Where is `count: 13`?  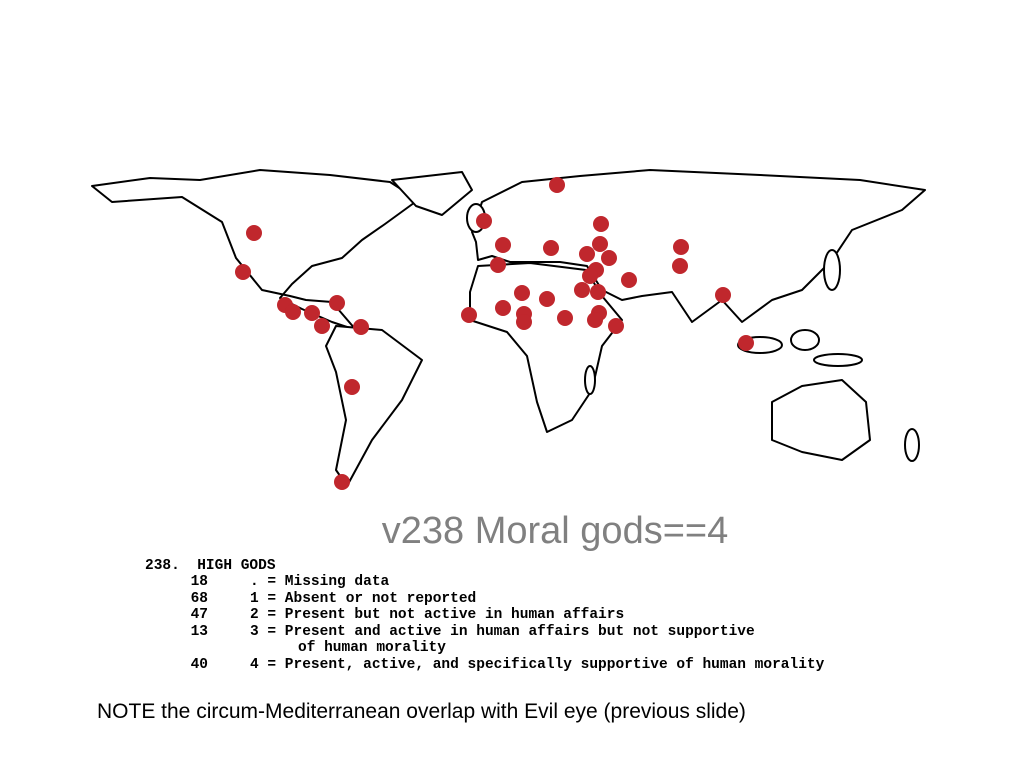 count: 13 is located at coordinates (199, 631).